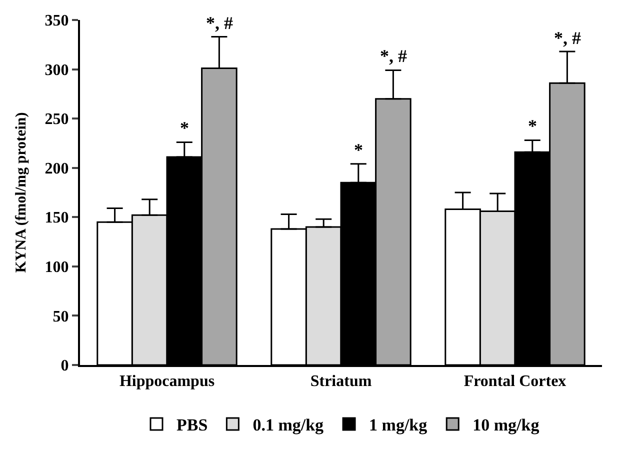 The width and height of the screenshot is (622, 454). I want to click on y-tick-label: 350, so click(56, 21).